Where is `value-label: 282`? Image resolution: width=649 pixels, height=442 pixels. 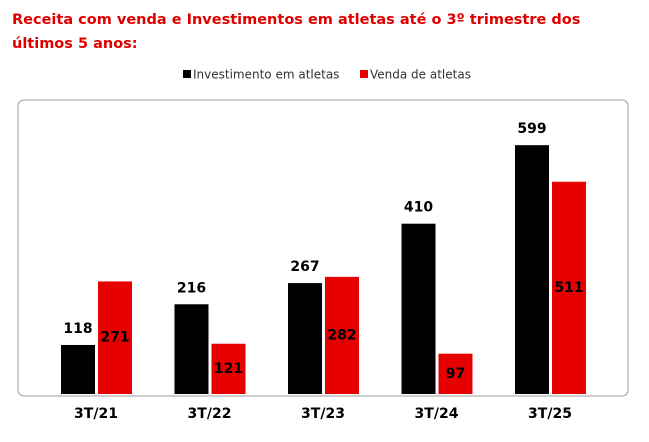
value-label: 282 is located at coordinates (341, 335).